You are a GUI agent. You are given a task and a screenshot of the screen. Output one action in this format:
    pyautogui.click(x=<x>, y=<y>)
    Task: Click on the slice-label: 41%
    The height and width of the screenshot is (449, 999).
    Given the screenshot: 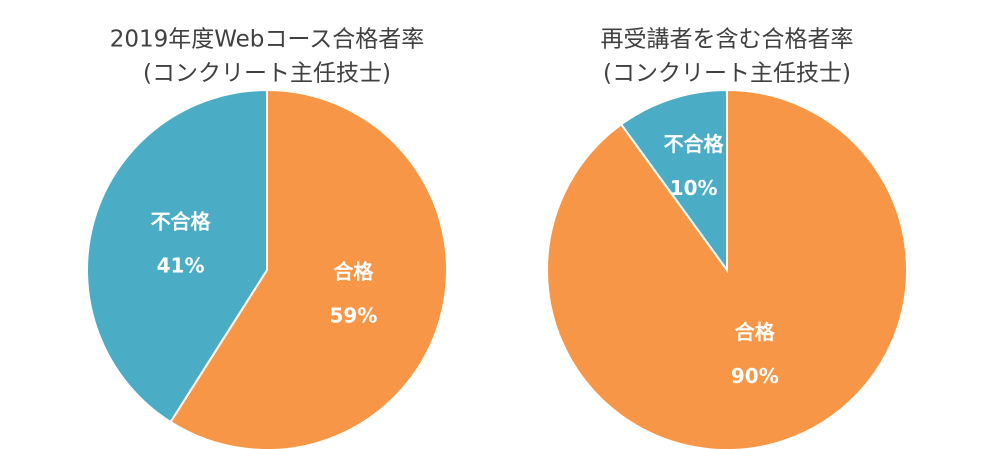 What is the action you would take?
    pyautogui.click(x=181, y=265)
    